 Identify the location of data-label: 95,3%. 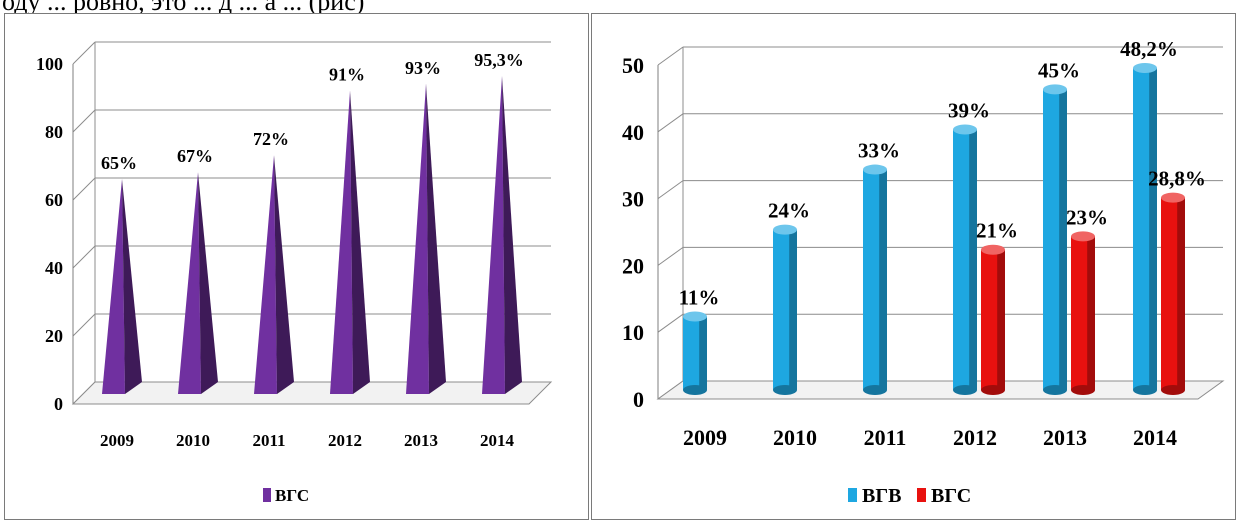
(499, 60).